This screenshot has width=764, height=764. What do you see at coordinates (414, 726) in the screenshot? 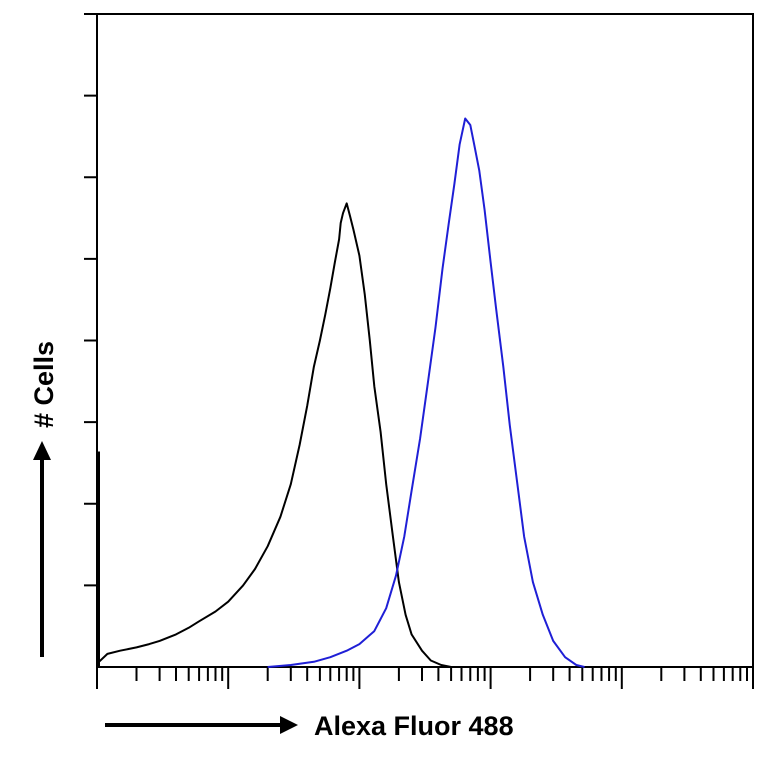
I see `x-axis-title: Alexa Fluor 488` at bounding box center [414, 726].